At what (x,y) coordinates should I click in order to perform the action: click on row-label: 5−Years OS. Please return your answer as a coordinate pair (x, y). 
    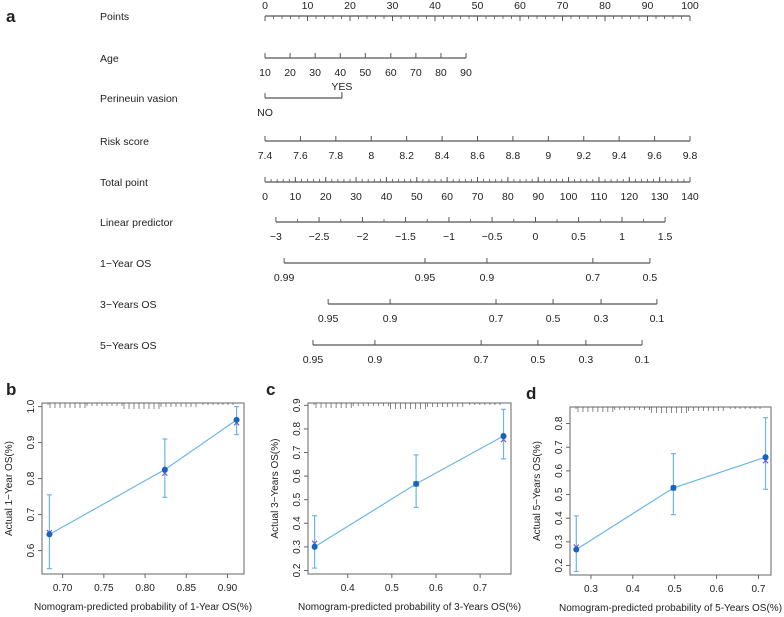
    Looking at the image, I should click on (128, 346).